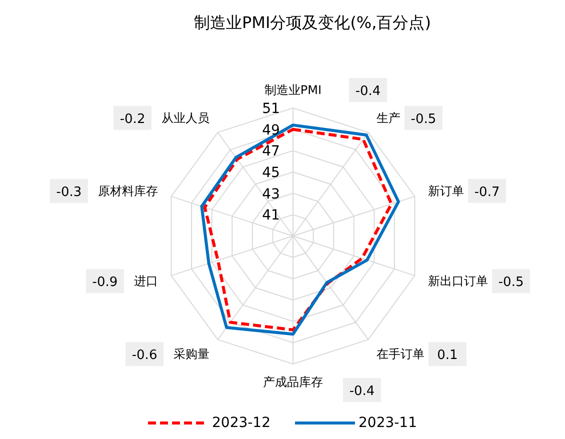  I want to click on text: -0.6, so click(145, 356).